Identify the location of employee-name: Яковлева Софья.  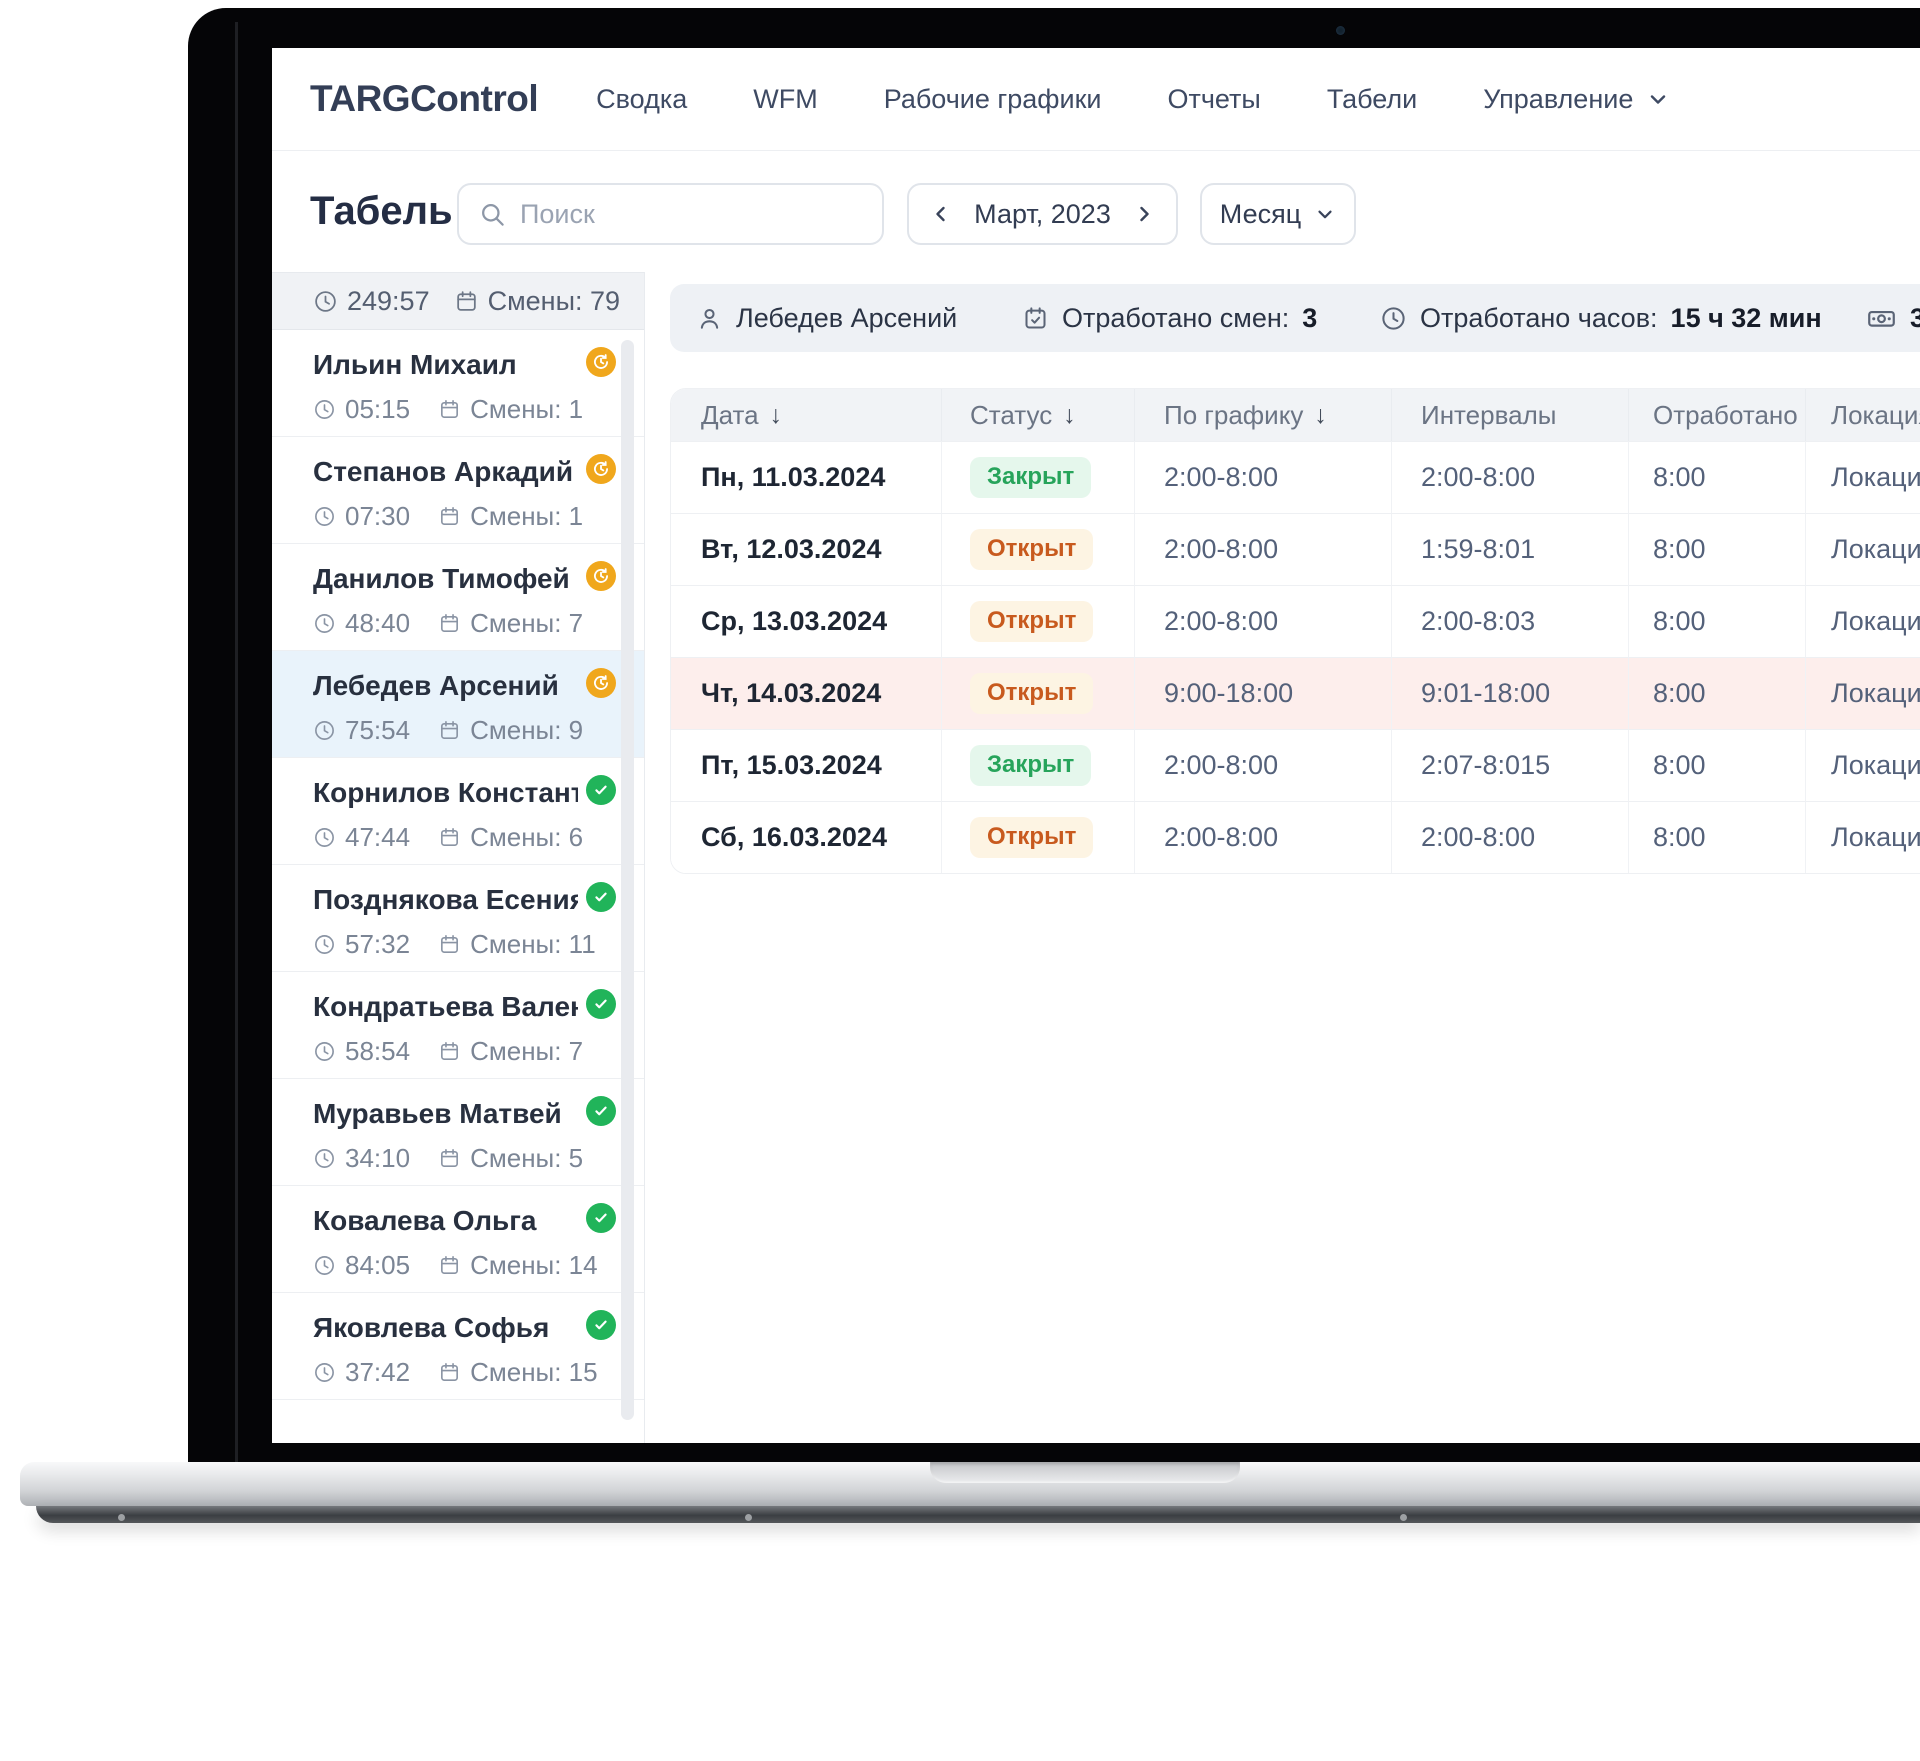
(431, 1327).